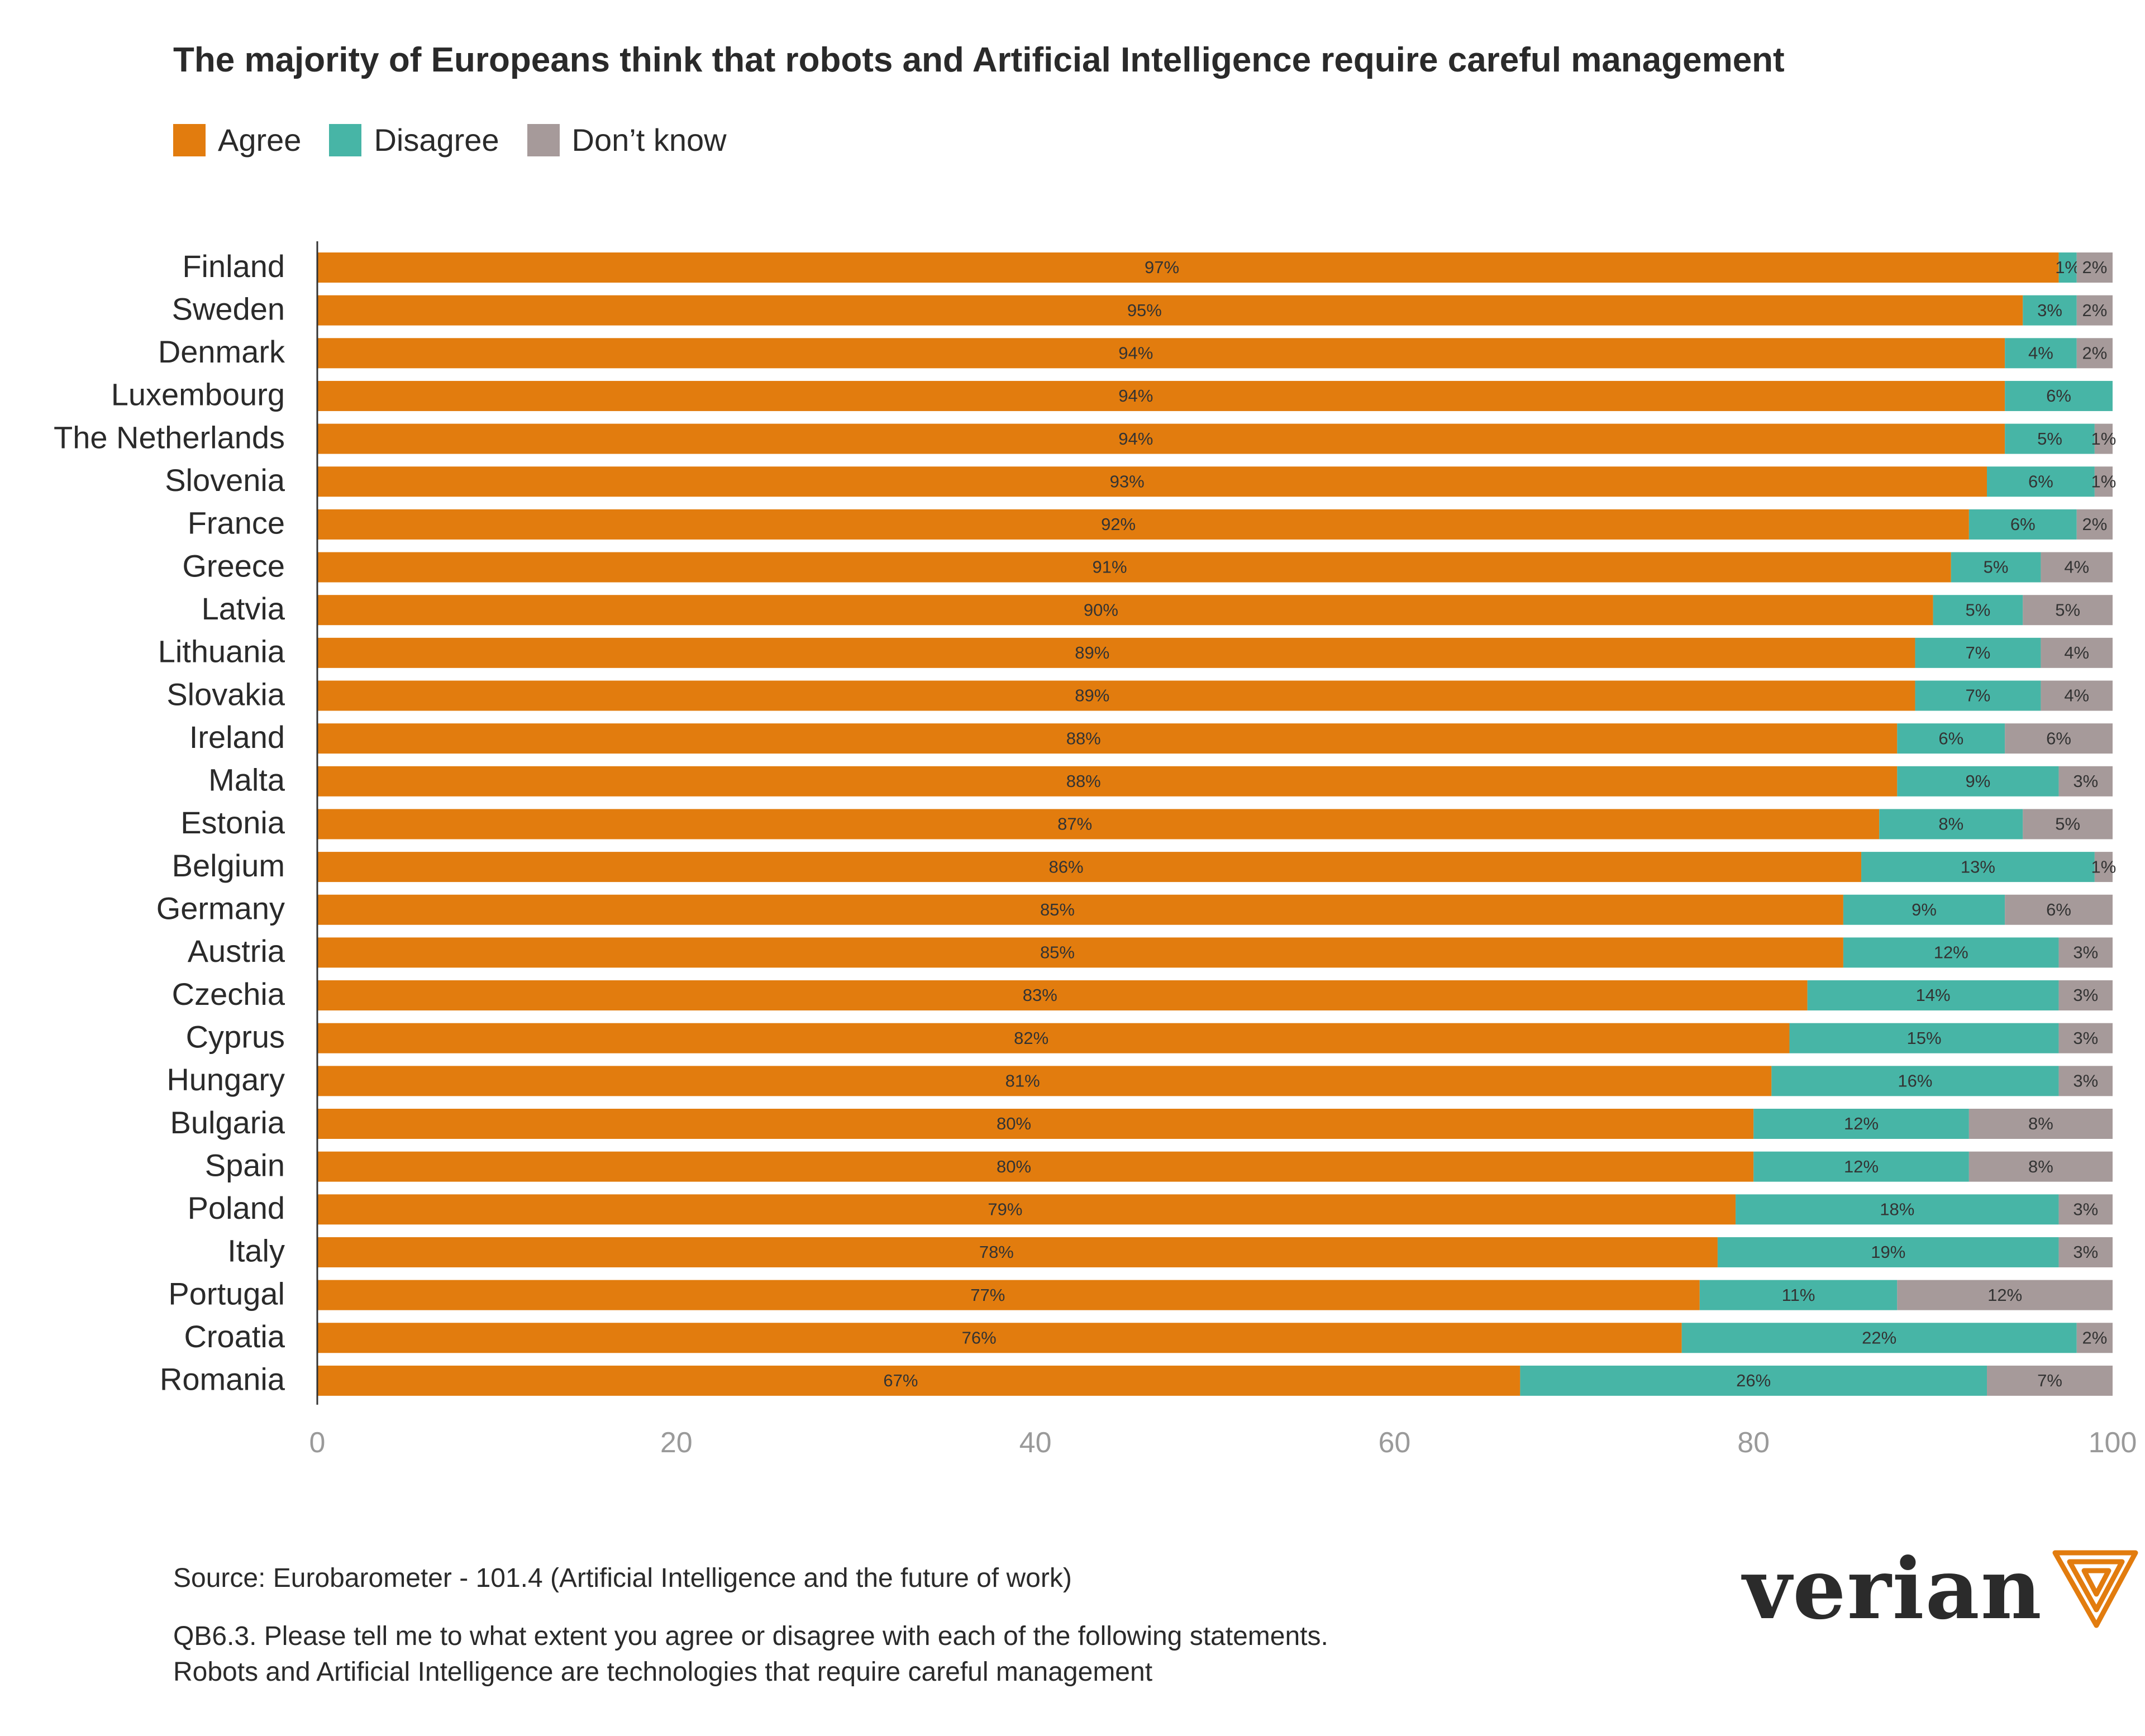  Describe the element at coordinates (232, 822) in the screenshot. I see `category-label-estonia: Estonia` at that location.